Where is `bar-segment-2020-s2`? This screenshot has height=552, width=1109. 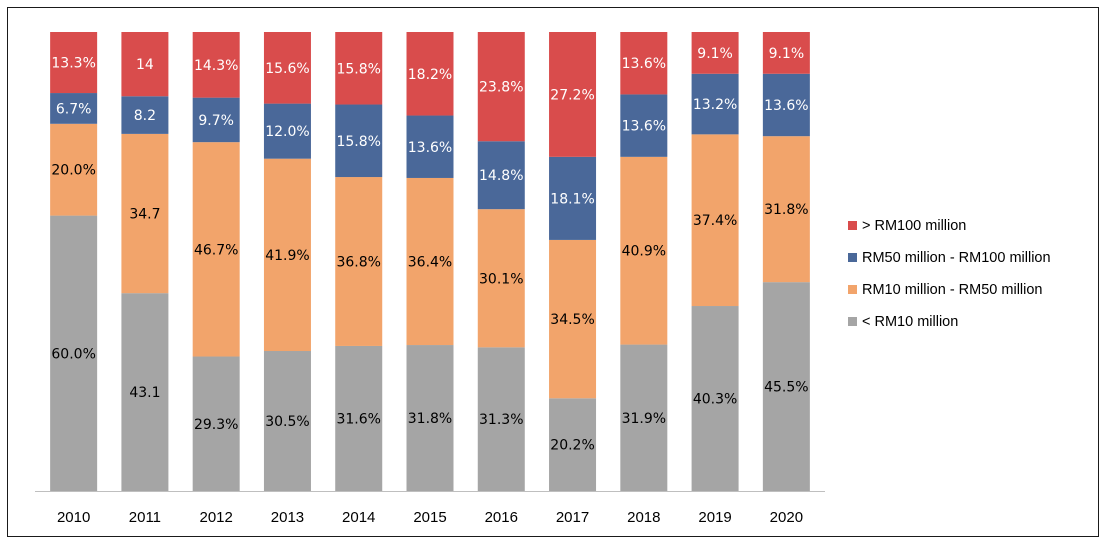
bar-segment-2020-s2 is located at coordinates (786, 105).